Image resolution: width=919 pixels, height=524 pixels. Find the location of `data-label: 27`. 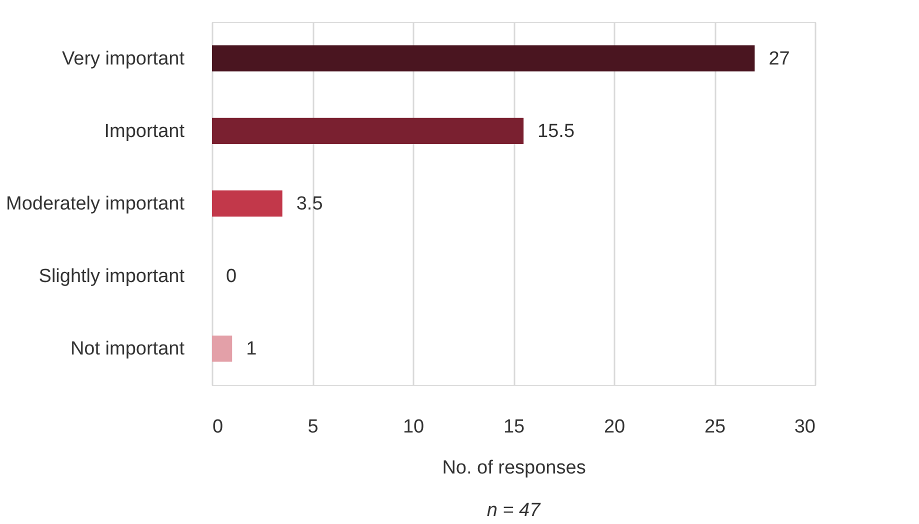

data-label: 27 is located at coordinates (779, 59).